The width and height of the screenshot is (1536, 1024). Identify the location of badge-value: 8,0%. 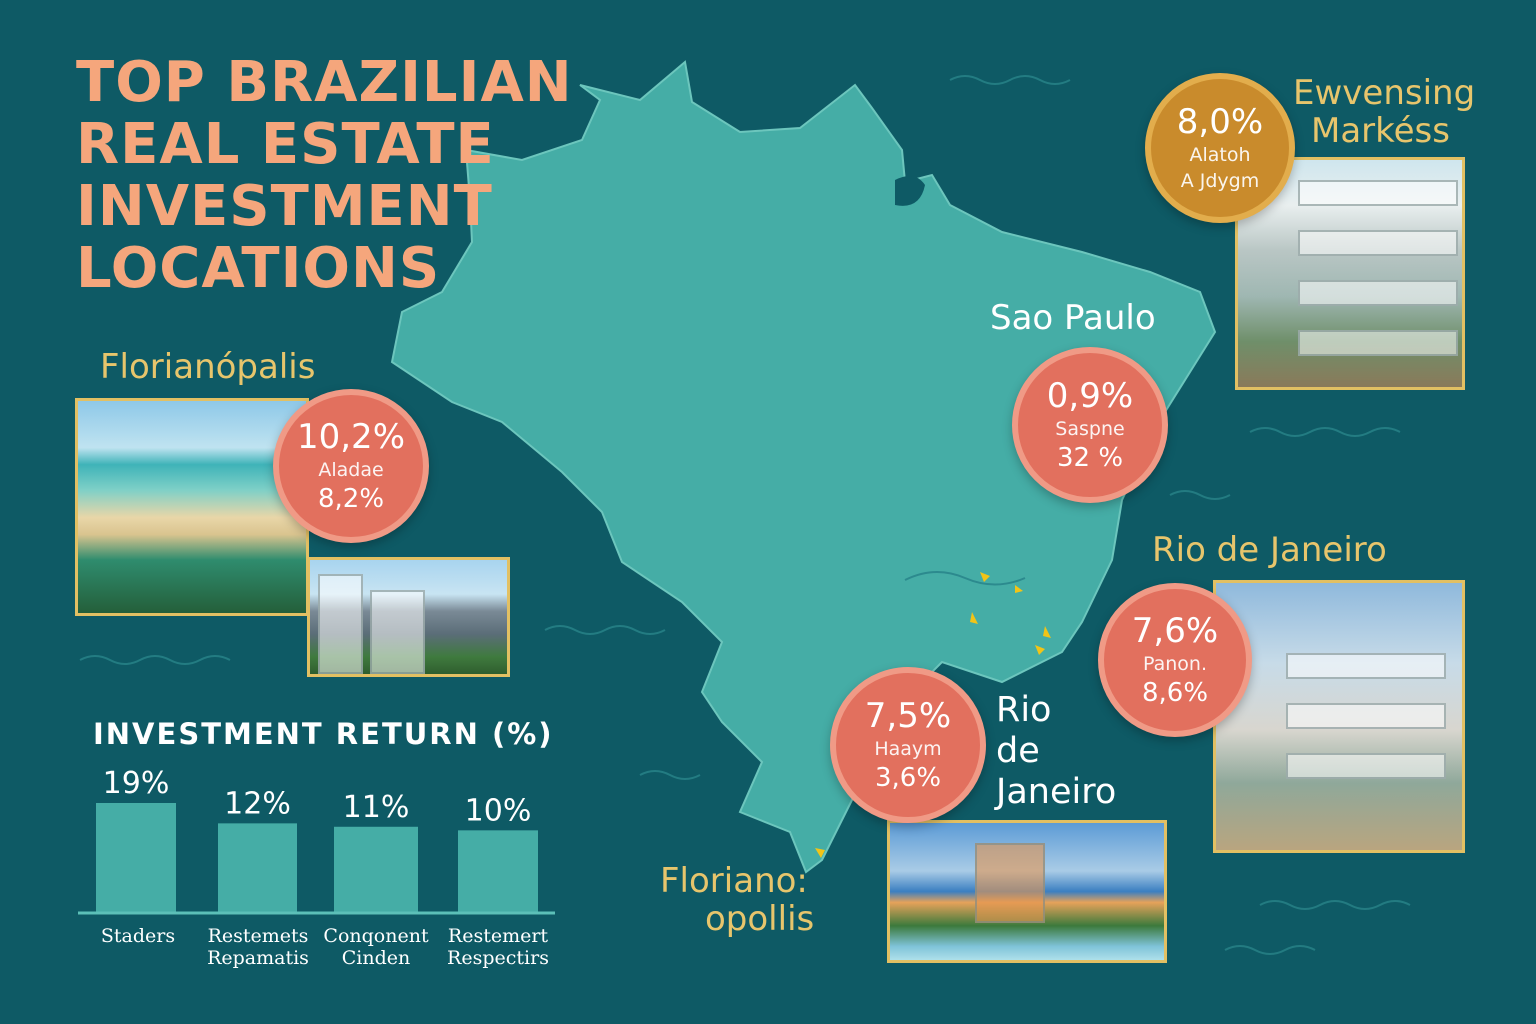
(1220, 122).